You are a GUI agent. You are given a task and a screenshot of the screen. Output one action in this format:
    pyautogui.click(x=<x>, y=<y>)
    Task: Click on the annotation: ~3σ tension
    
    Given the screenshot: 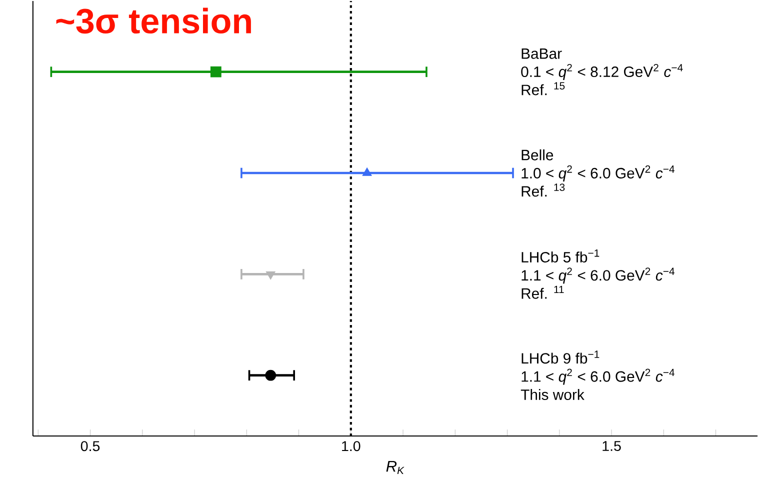 What is the action you would take?
    pyautogui.click(x=153, y=21)
    